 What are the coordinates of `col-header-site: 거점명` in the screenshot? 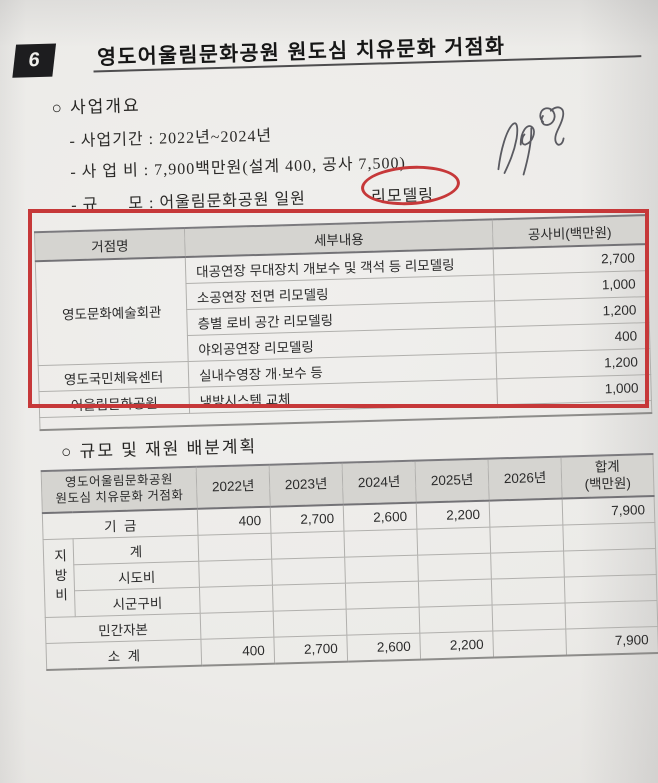 It's located at (110, 245).